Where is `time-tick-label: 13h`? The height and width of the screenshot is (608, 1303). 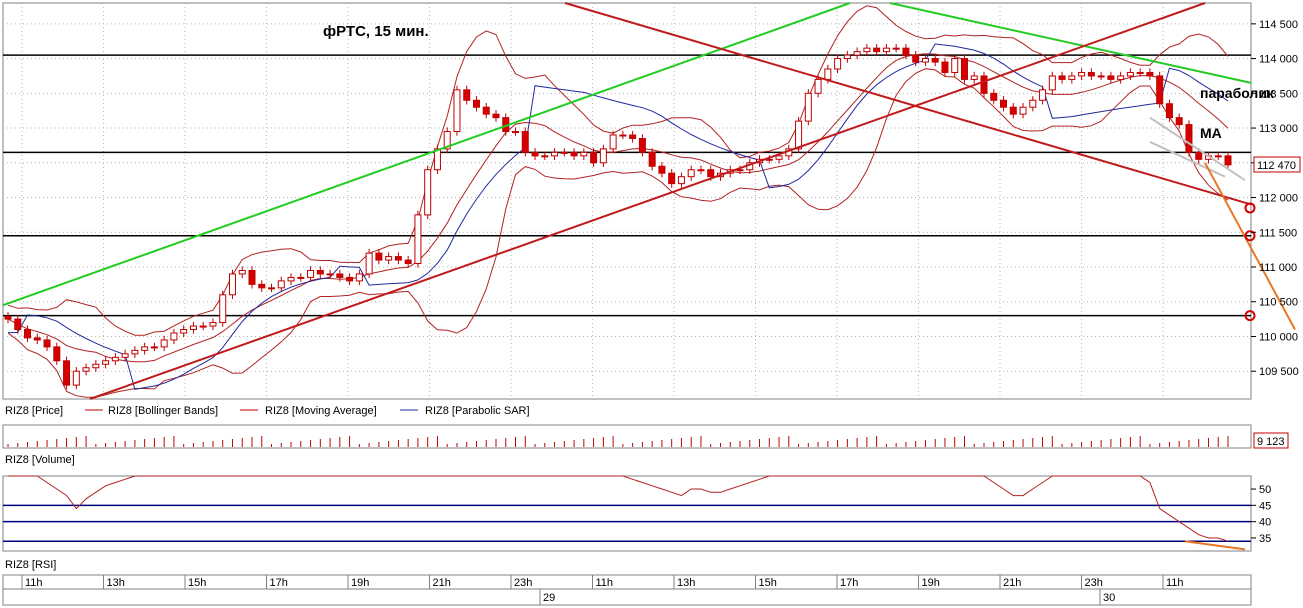
time-tick-label: 13h is located at coordinates (116, 583).